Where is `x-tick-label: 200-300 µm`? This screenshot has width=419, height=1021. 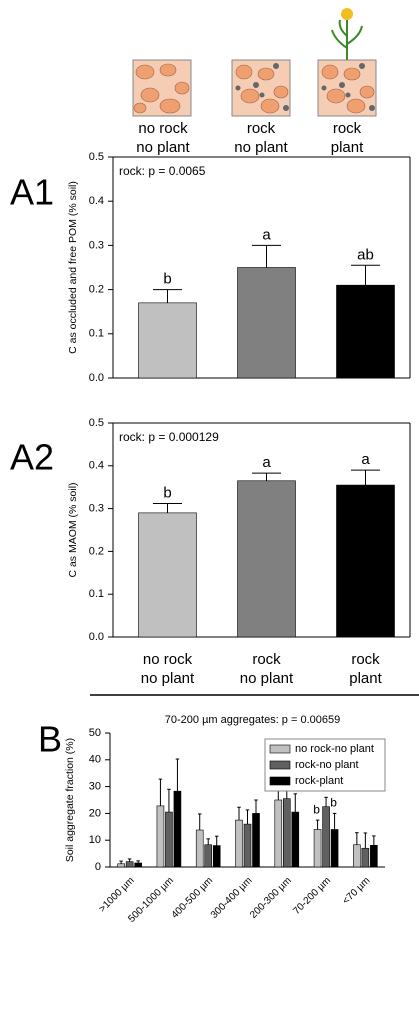 x-tick-label: 200-300 µm is located at coordinates (271, 898).